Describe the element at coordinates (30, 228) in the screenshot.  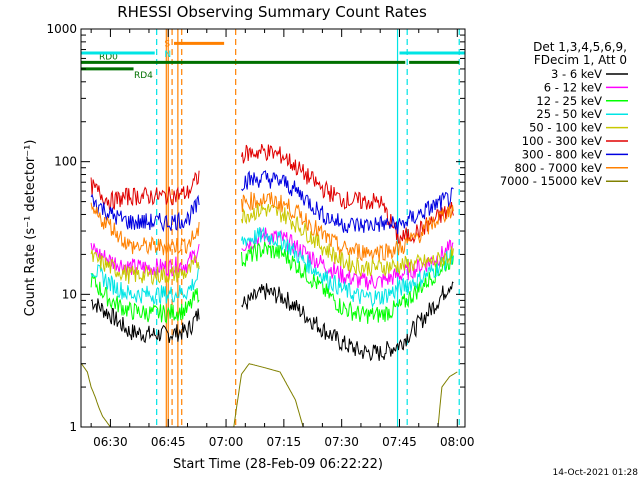
I see `y-axis-label: Count Rate (s⁻¹ detector⁻¹)` at that location.